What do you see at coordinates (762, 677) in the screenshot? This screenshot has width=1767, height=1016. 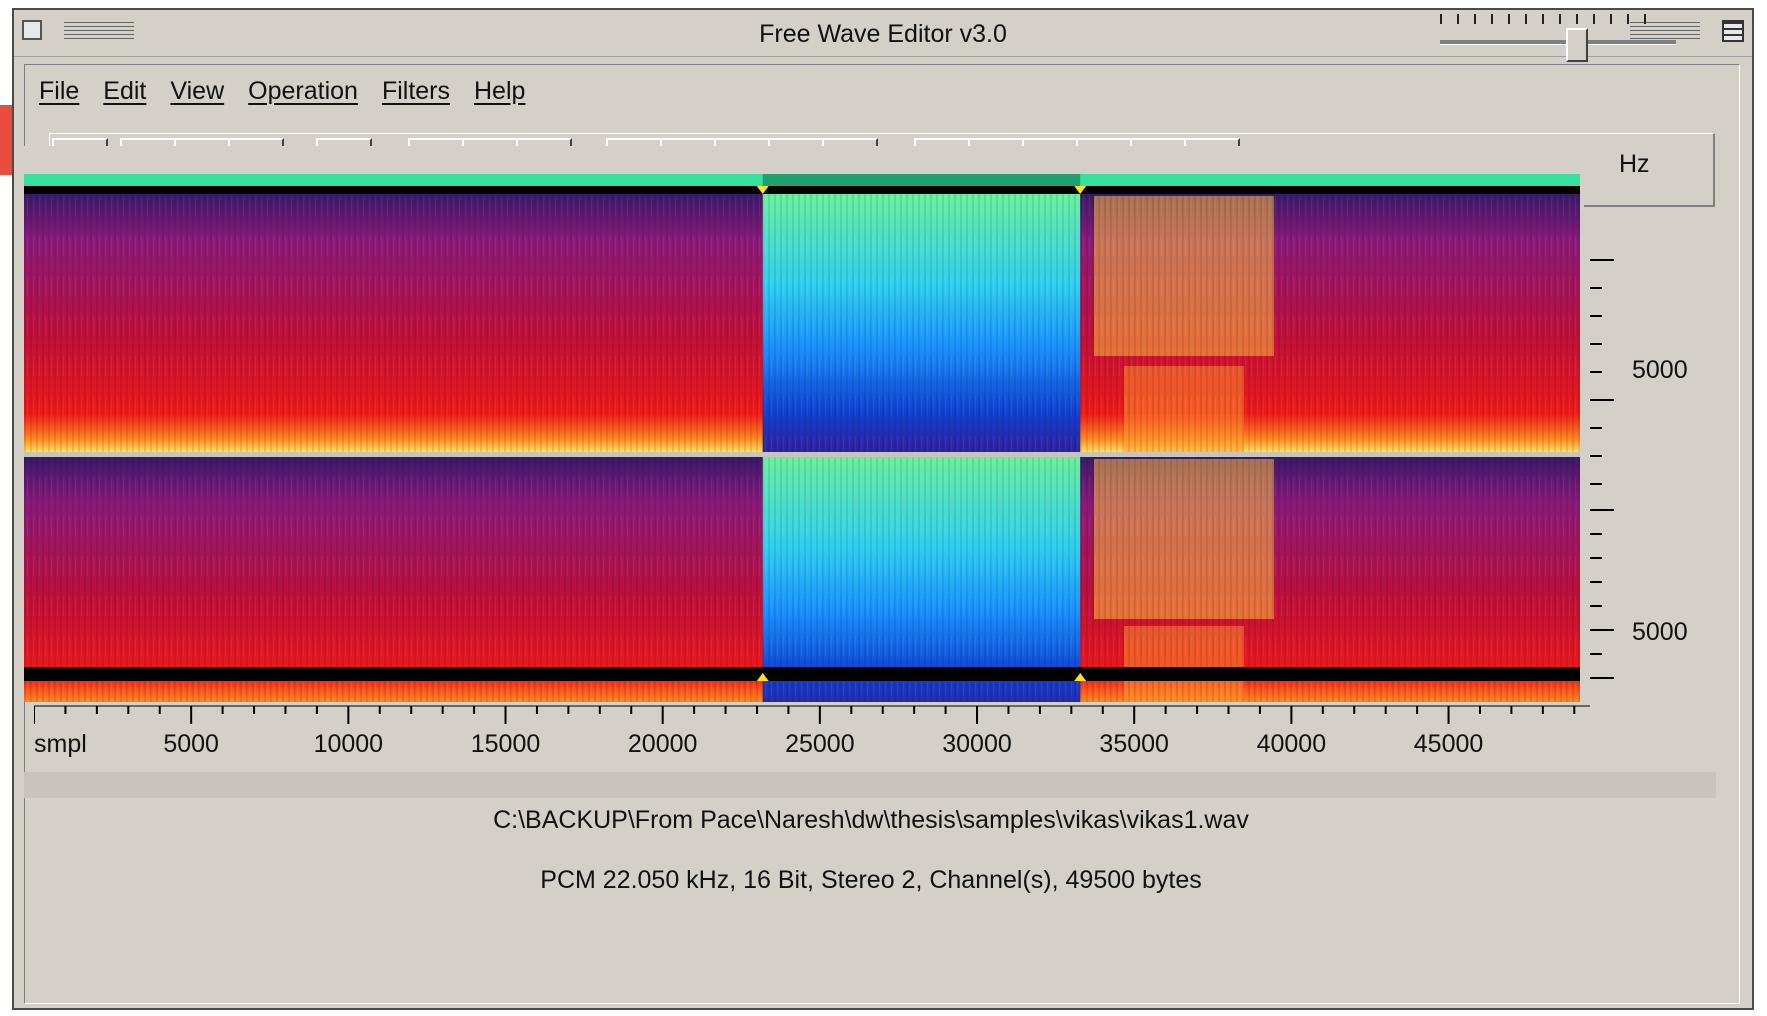 I see `selection-left-marker-bottom` at bounding box center [762, 677].